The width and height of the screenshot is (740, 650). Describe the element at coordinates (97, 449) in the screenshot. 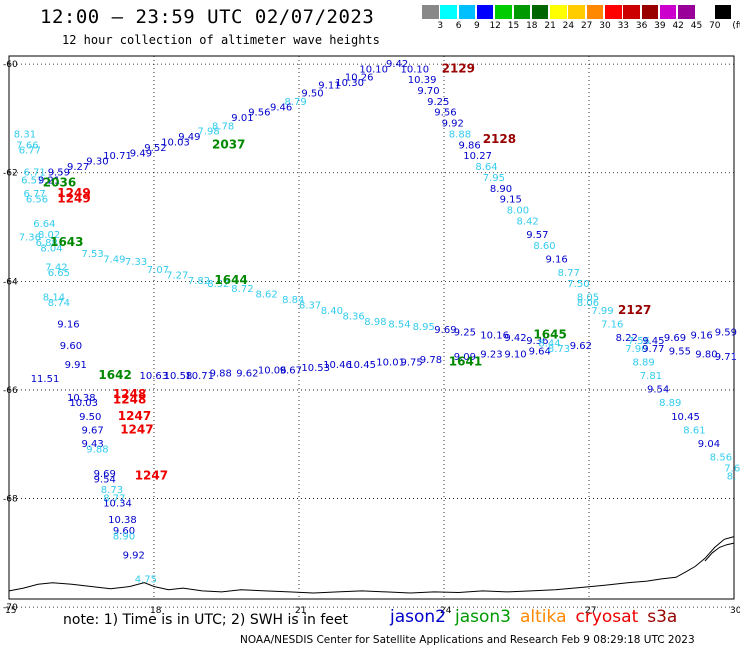

I see `wave-height-value: 9.88` at that location.